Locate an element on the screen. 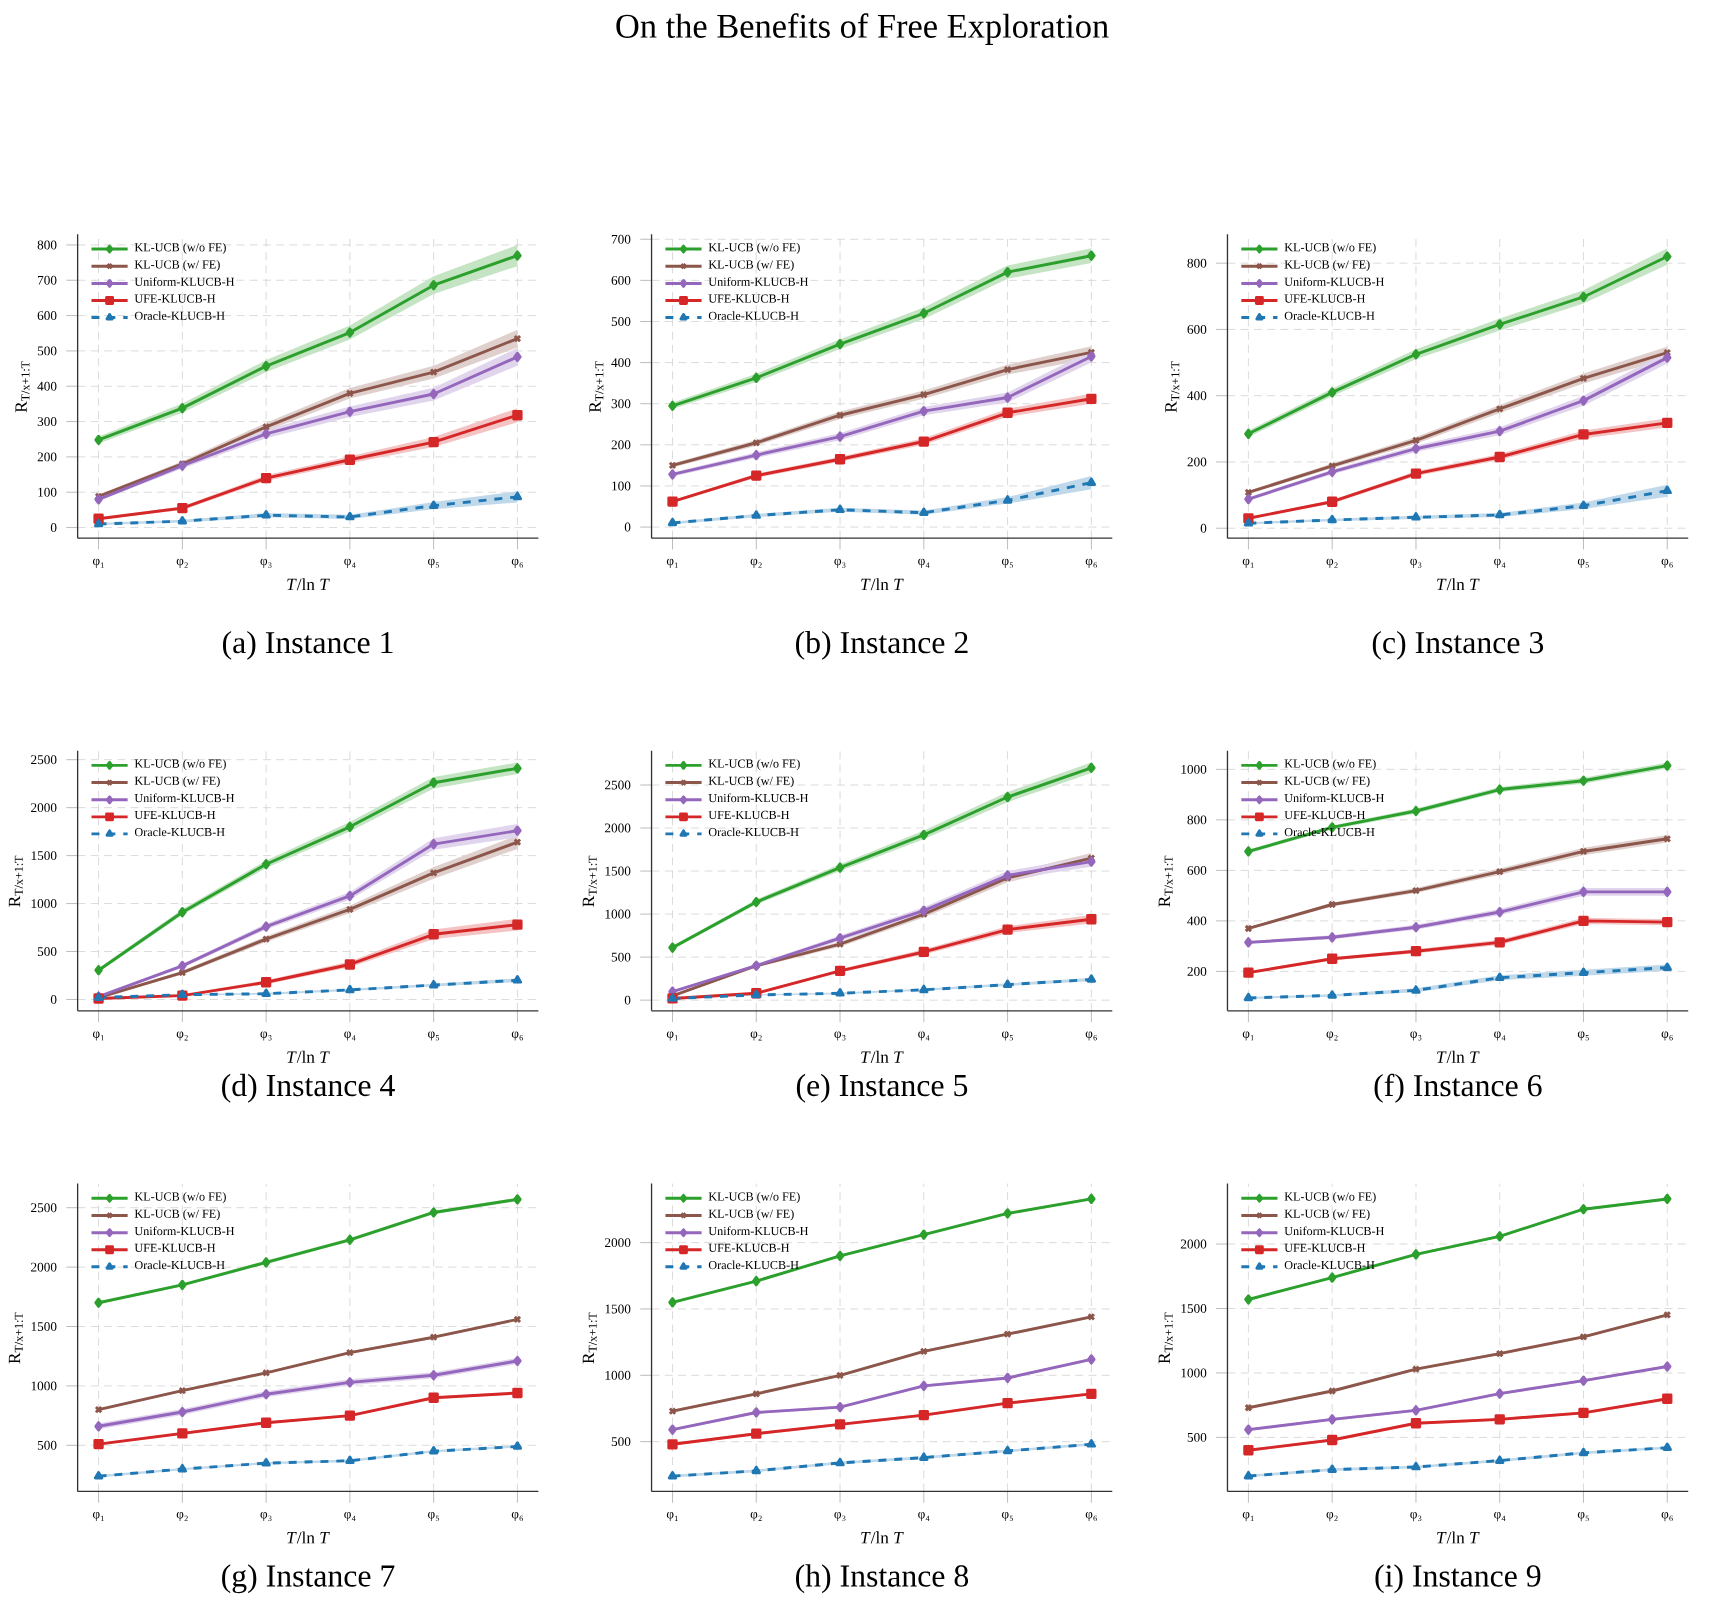 The image size is (1712, 1606). text: (g) Instance 7 is located at coordinates (308, 1578).